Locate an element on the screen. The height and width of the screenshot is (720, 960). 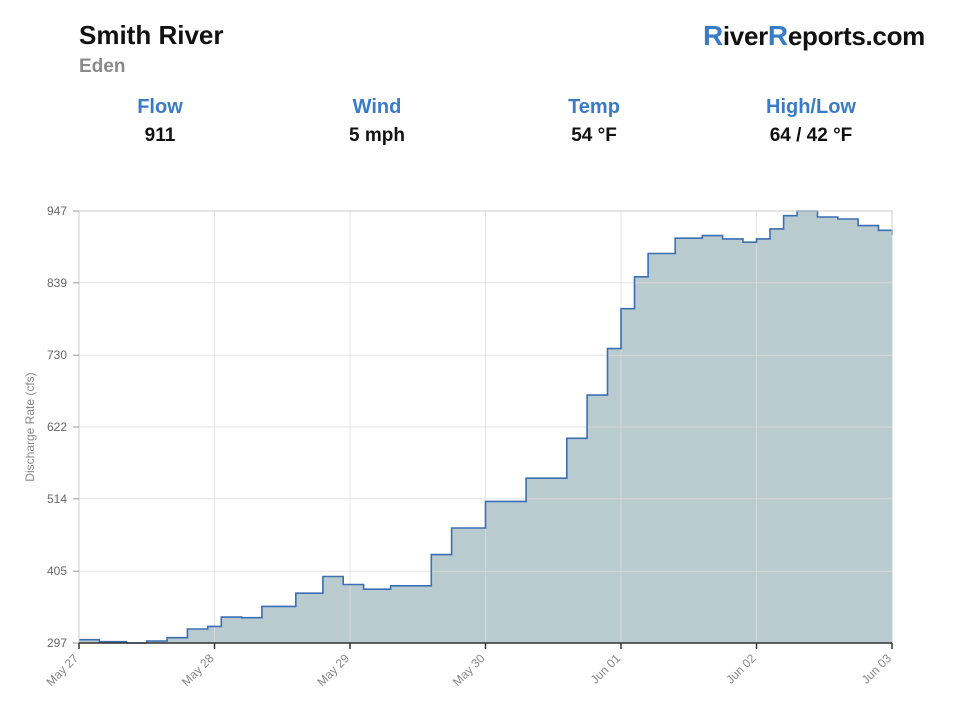
x-tick-label: May 28 is located at coordinates (198, 670).